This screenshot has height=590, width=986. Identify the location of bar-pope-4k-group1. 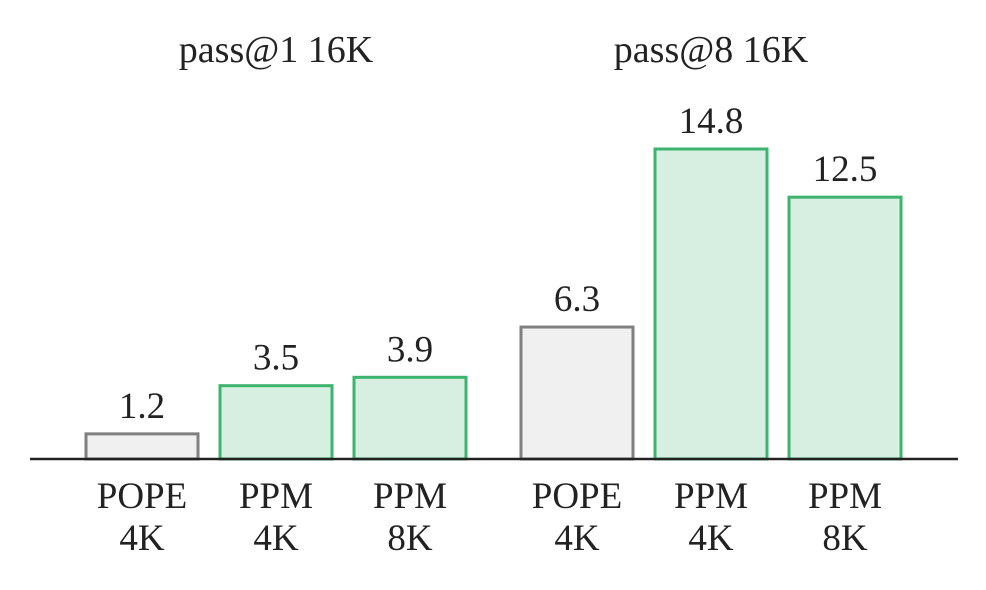
(142, 446).